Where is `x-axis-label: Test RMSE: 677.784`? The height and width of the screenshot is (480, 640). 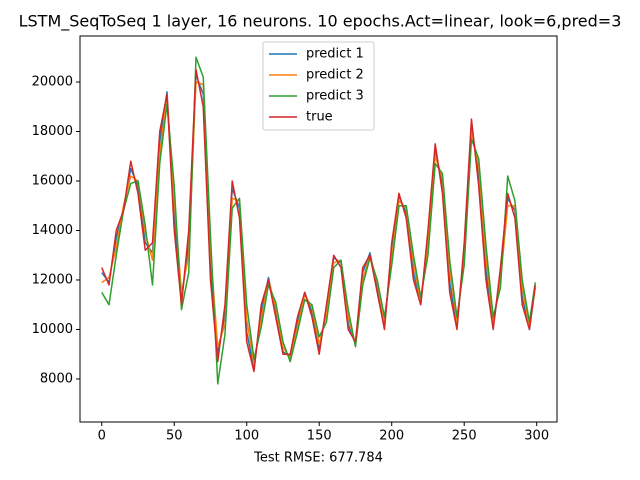 x-axis-label: Test RMSE: 677.784 is located at coordinates (318, 458).